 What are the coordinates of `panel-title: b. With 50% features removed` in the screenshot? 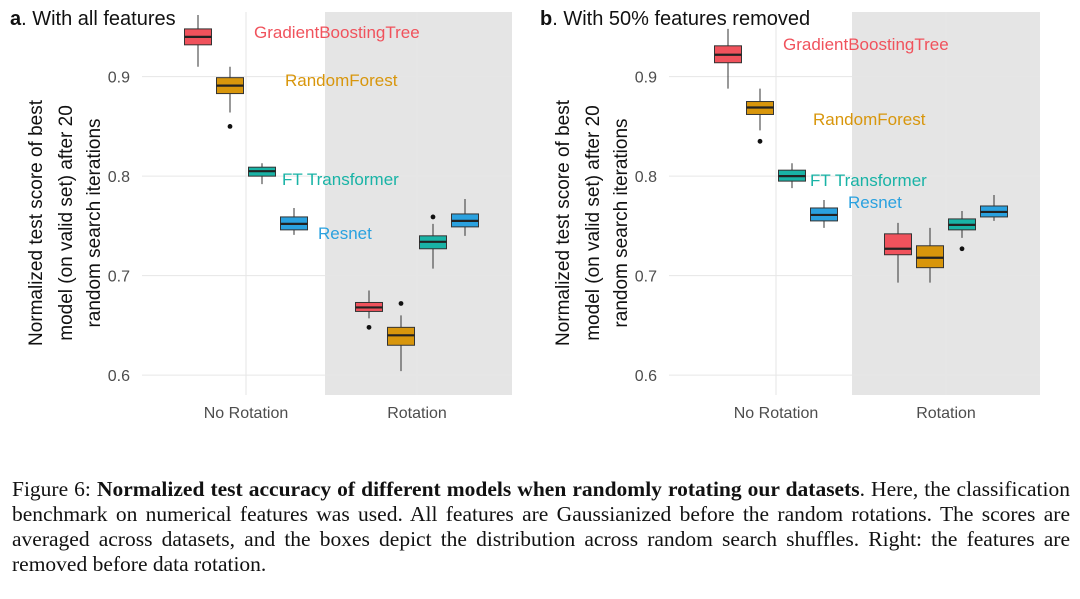 It's located at (675, 19).